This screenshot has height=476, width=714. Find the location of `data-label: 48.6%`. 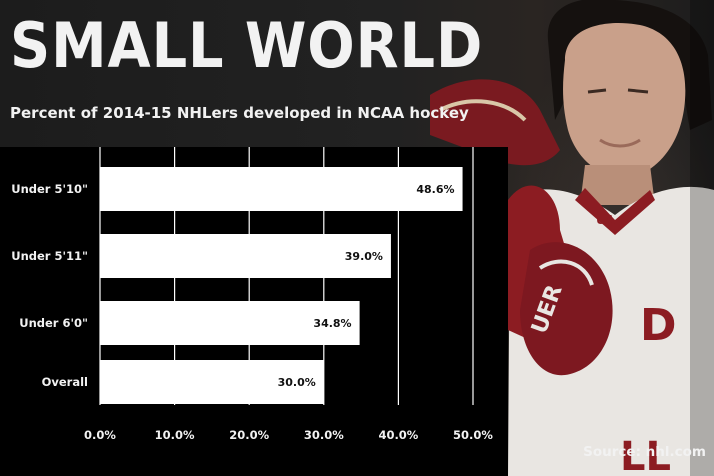

data-label: 48.6% is located at coordinates (435, 189).